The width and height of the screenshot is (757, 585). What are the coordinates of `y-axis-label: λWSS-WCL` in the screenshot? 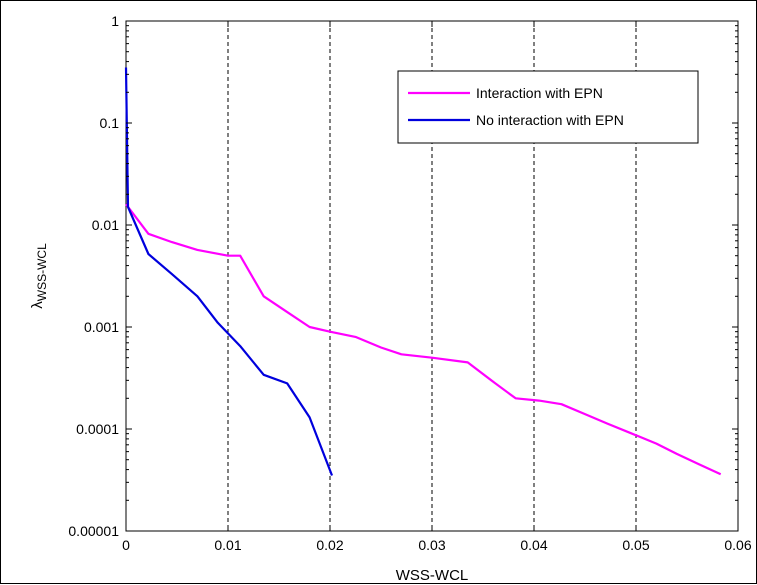 It's located at (39, 276).